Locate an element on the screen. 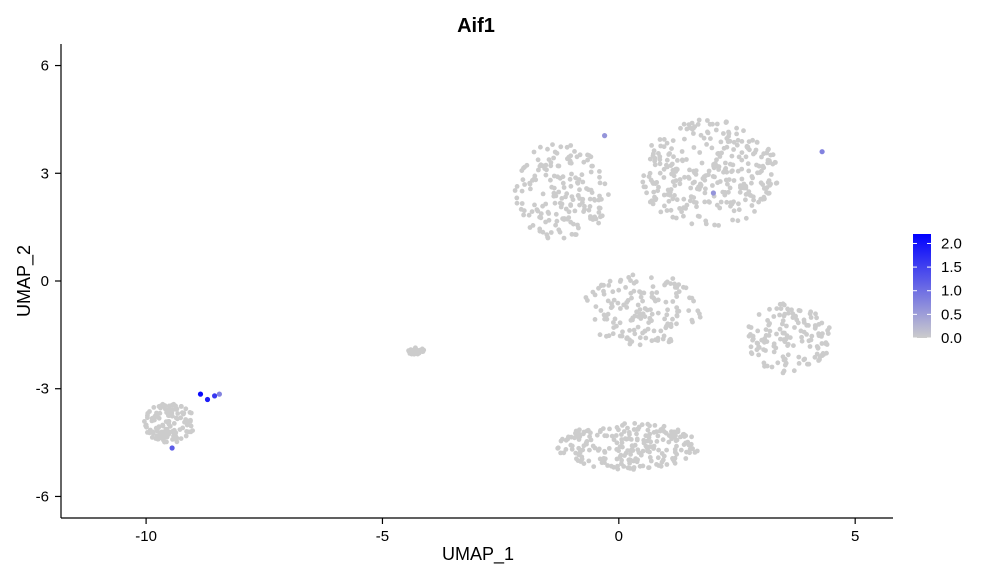 The width and height of the screenshot is (981, 580). expressing-cell-point is located at coordinates (215, 396).